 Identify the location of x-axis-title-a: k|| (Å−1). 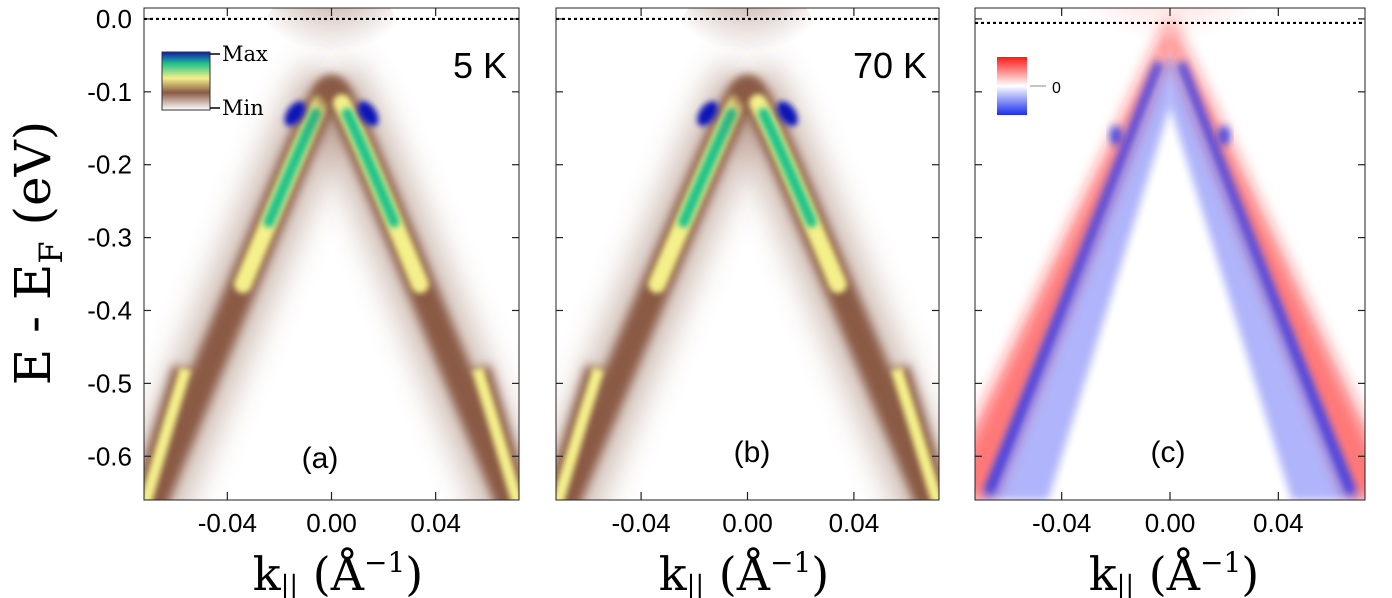
(338, 572).